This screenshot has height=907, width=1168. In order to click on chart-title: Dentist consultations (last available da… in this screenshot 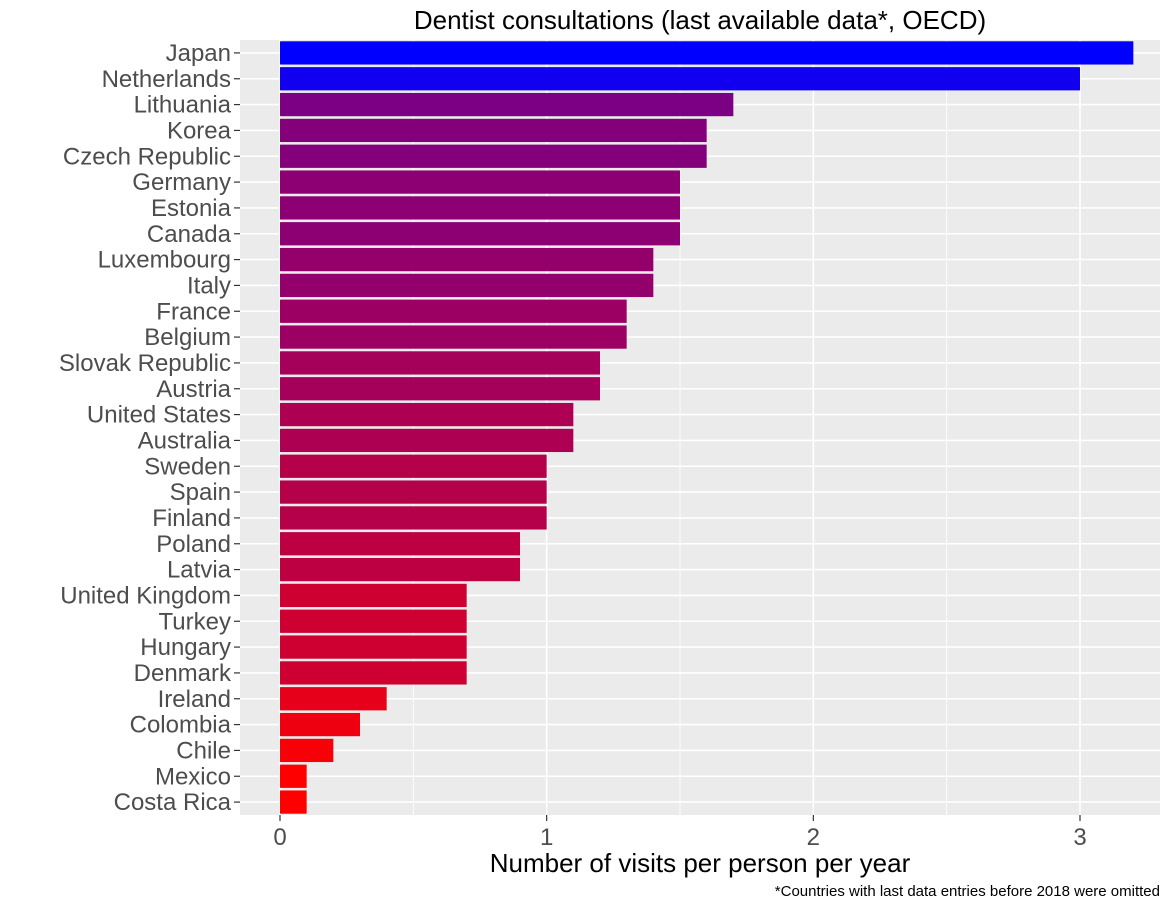, I will do `click(700, 20)`.